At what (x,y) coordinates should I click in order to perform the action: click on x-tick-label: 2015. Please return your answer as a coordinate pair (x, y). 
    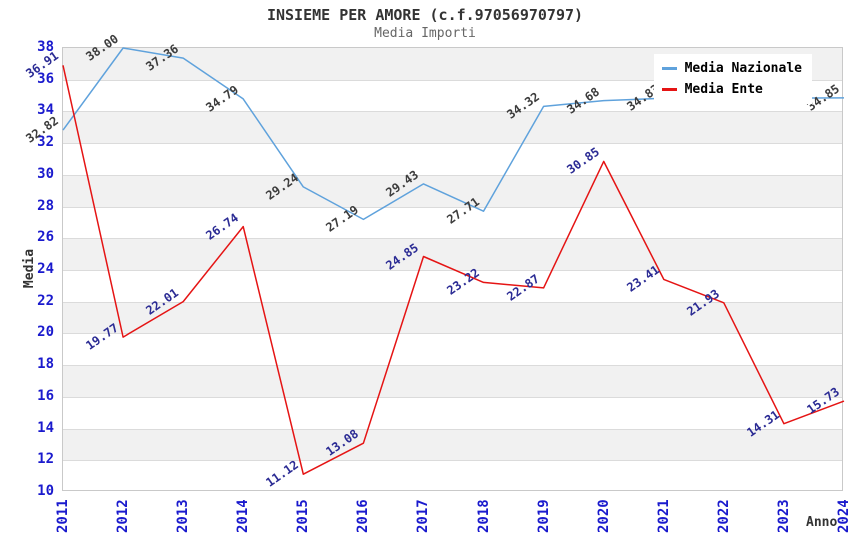
    Looking at the image, I should click on (303, 516).